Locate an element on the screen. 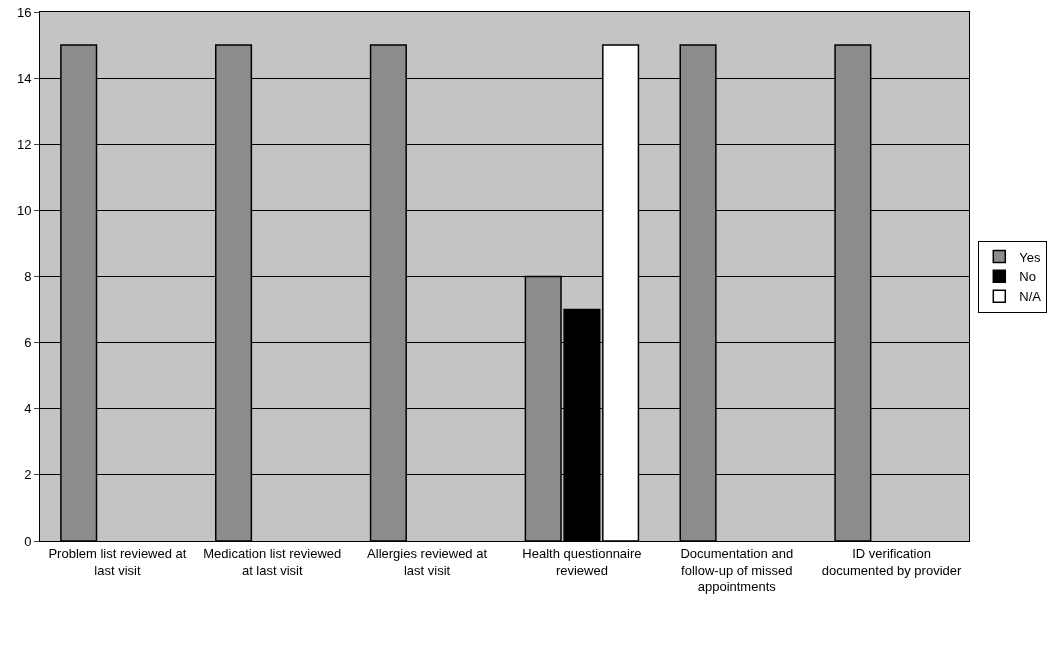  y-tick-label: 8 is located at coordinates (28, 277).